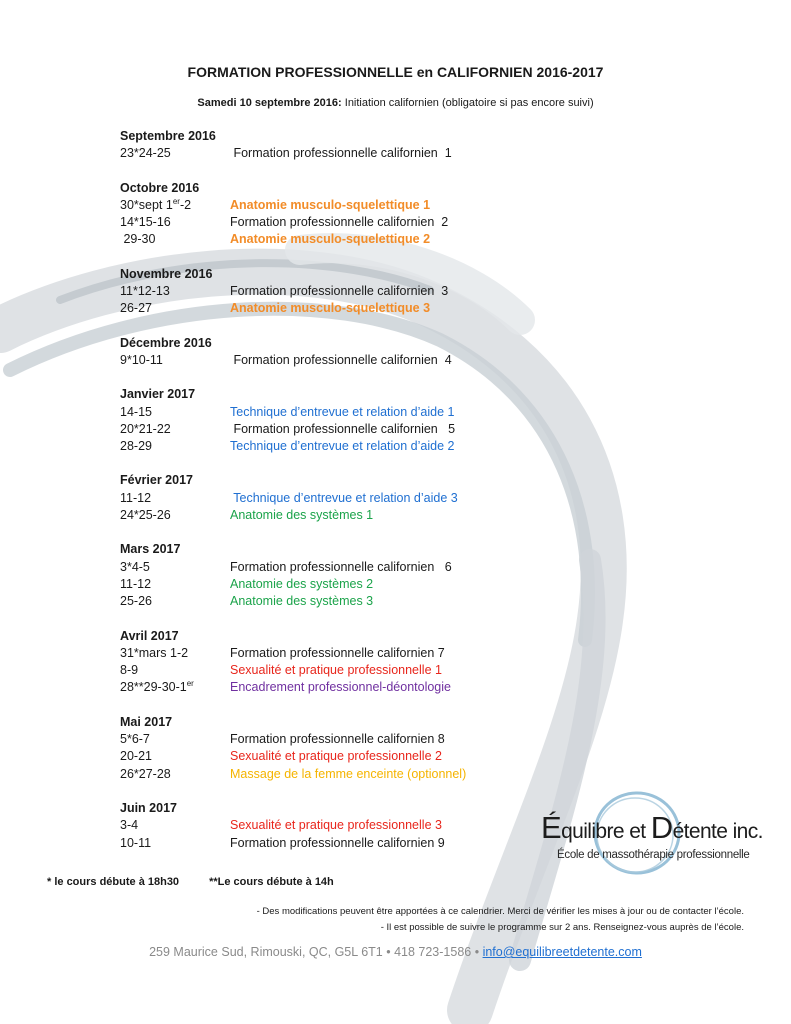 Image resolution: width=791 pixels, height=1024 pixels. What do you see at coordinates (135, 739) in the screenshot?
I see `date-text: 5*6-7` at bounding box center [135, 739].